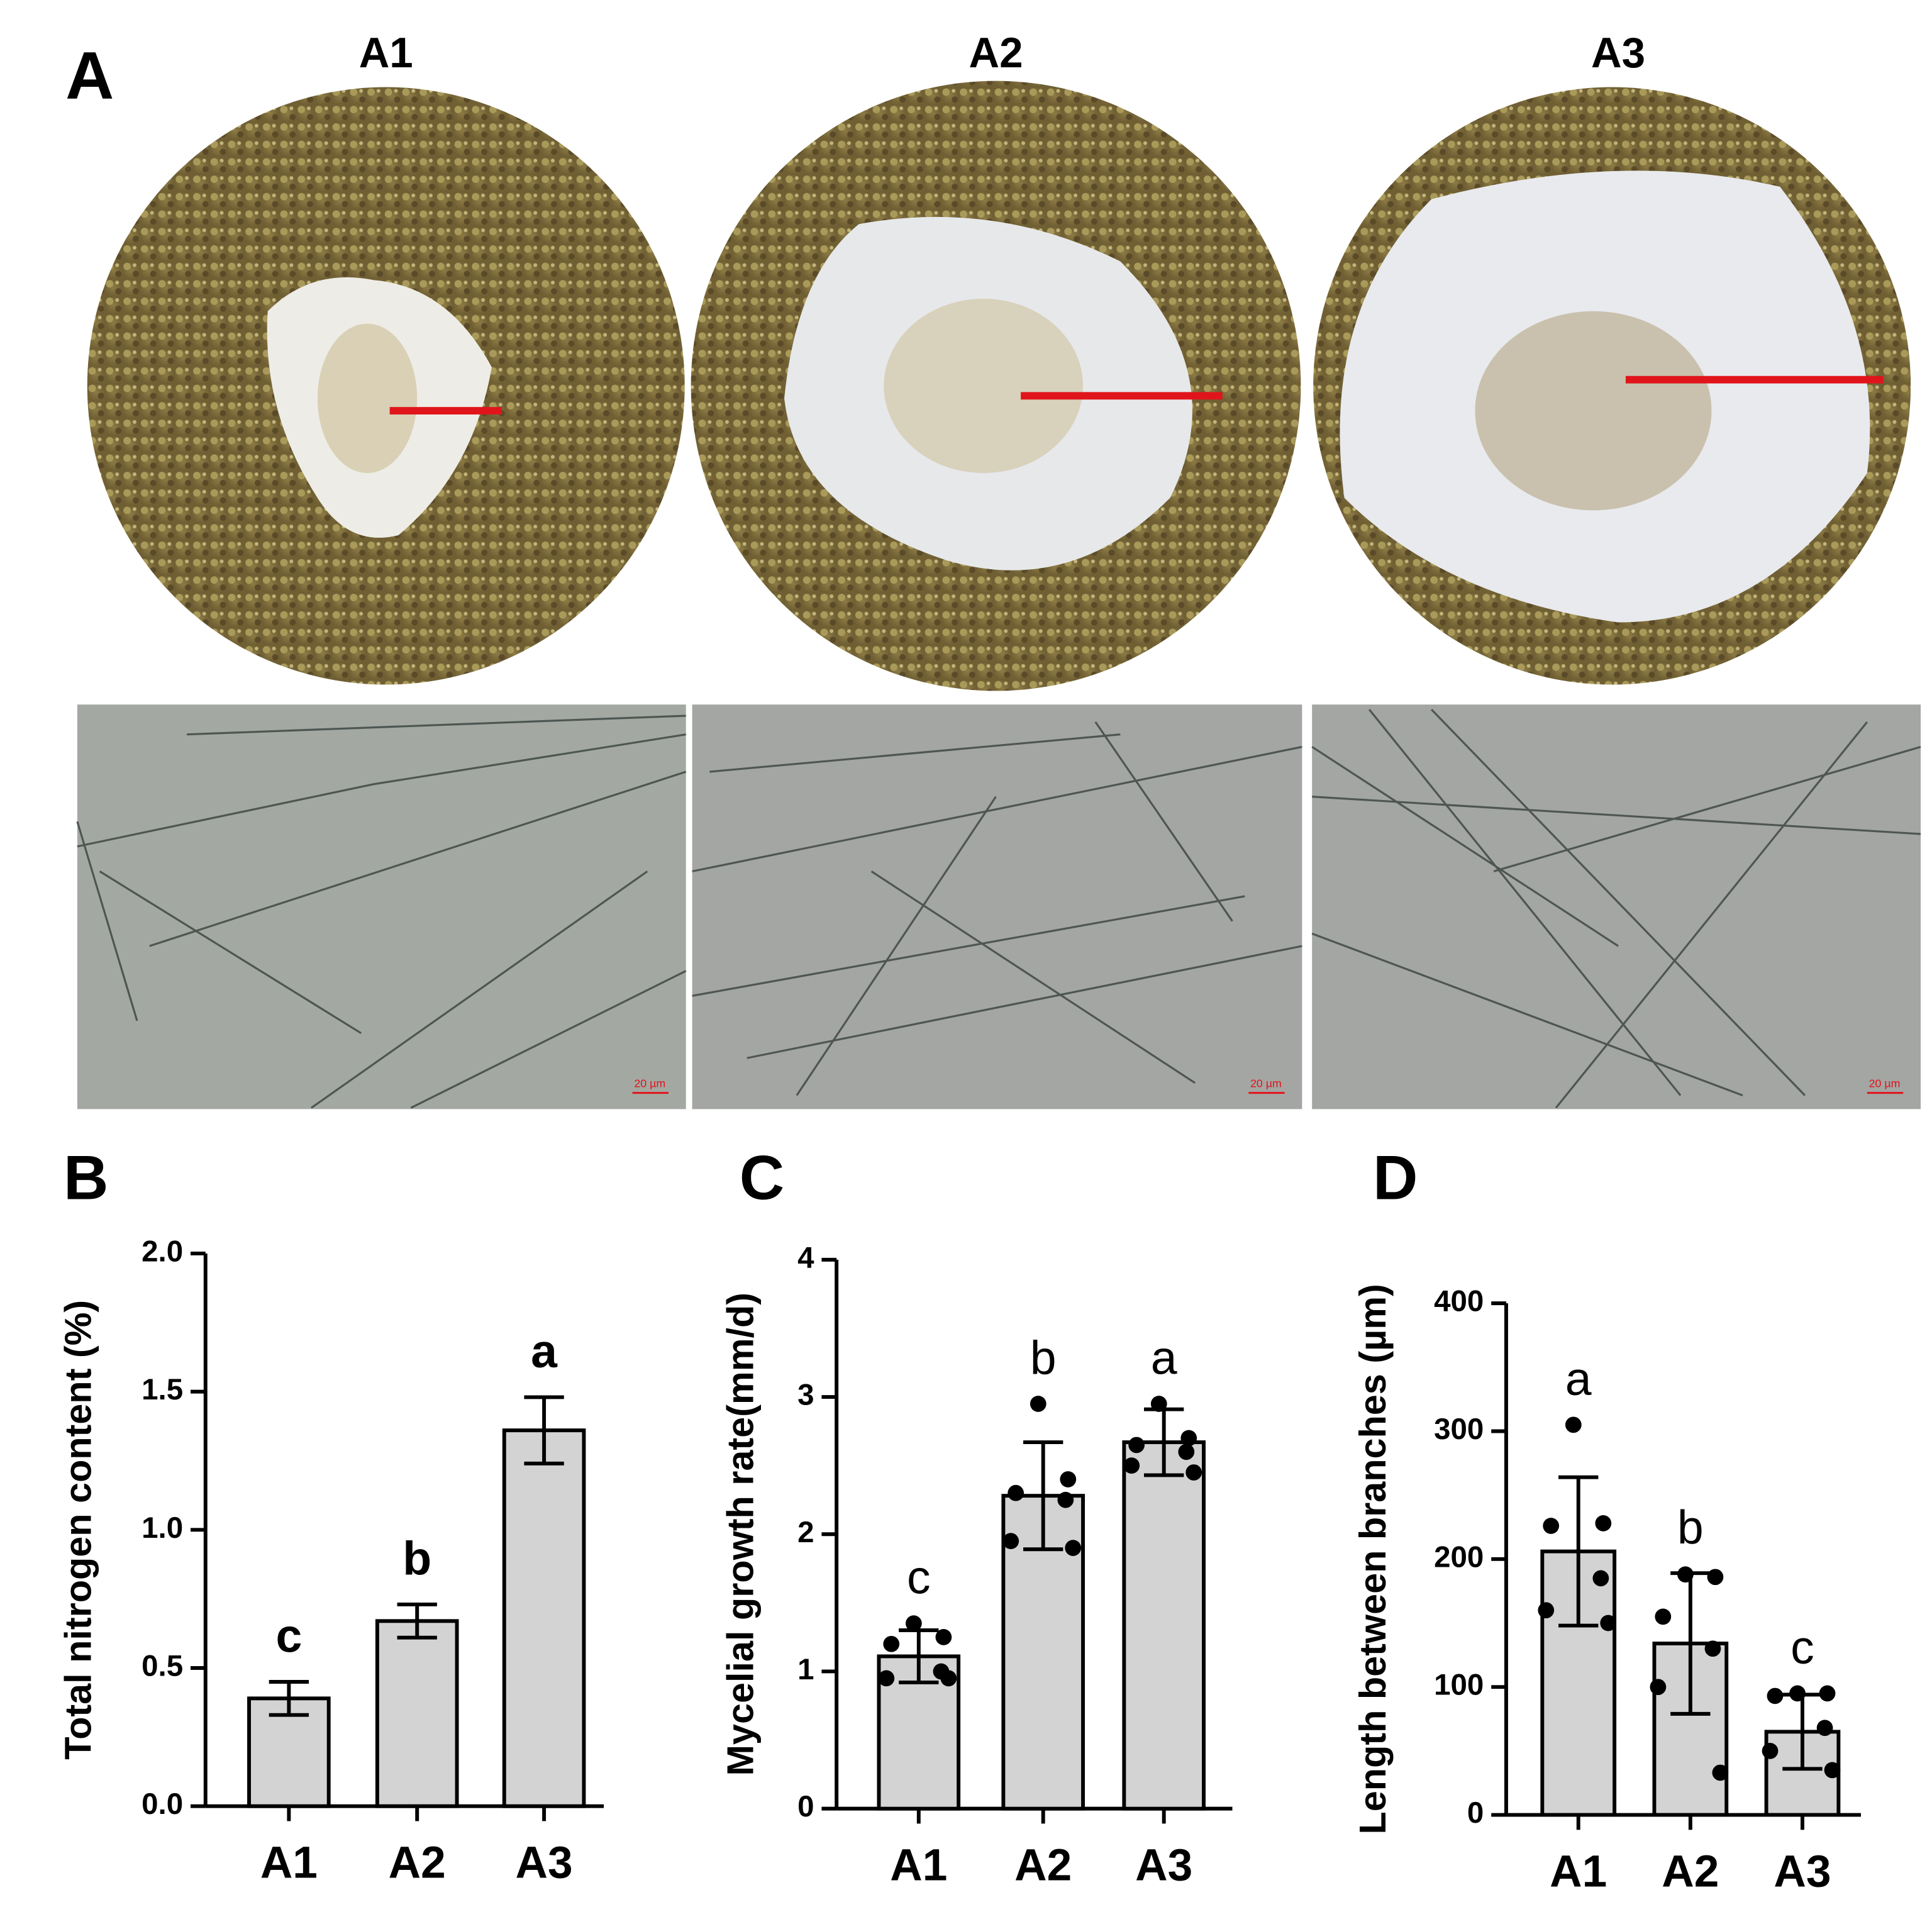 The width and height of the screenshot is (1932, 1907). Describe the element at coordinates (89, 76) in the screenshot. I see `panel-label: A` at that location.